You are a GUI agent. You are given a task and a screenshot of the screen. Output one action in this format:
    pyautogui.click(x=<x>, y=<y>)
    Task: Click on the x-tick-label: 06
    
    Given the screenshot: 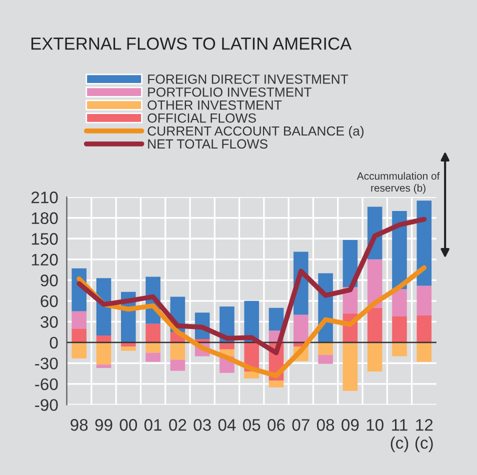 What is the action you would take?
    pyautogui.click(x=276, y=425)
    